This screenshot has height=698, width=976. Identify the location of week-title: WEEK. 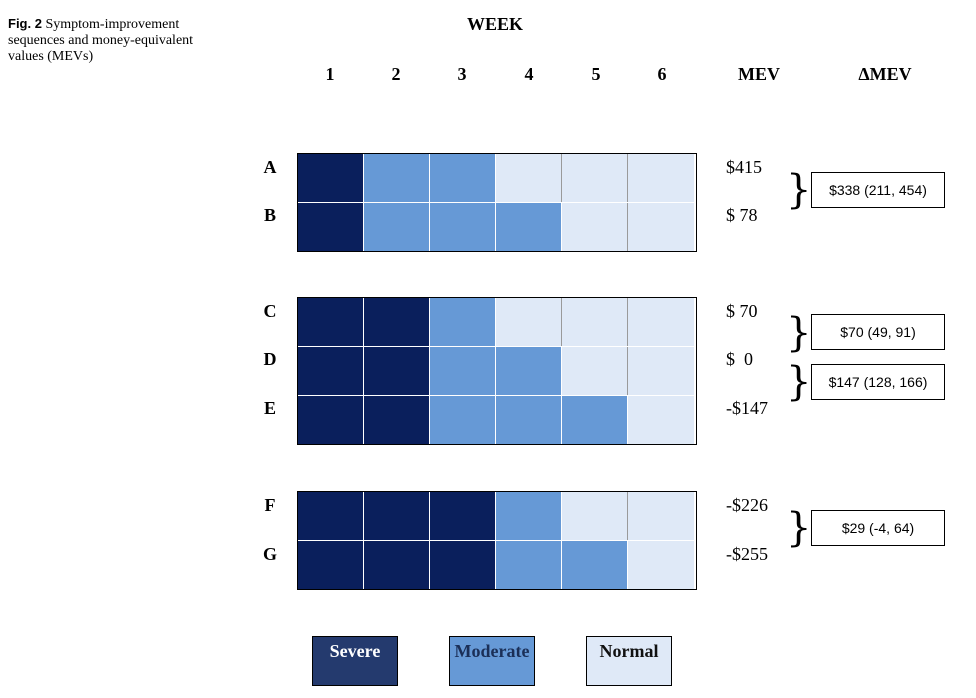
(494, 24).